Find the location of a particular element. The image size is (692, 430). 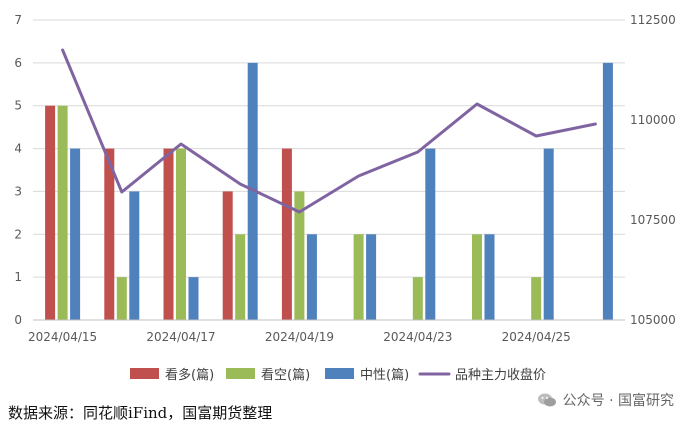

x-tick-label: 2024/04/23 is located at coordinates (417, 337).